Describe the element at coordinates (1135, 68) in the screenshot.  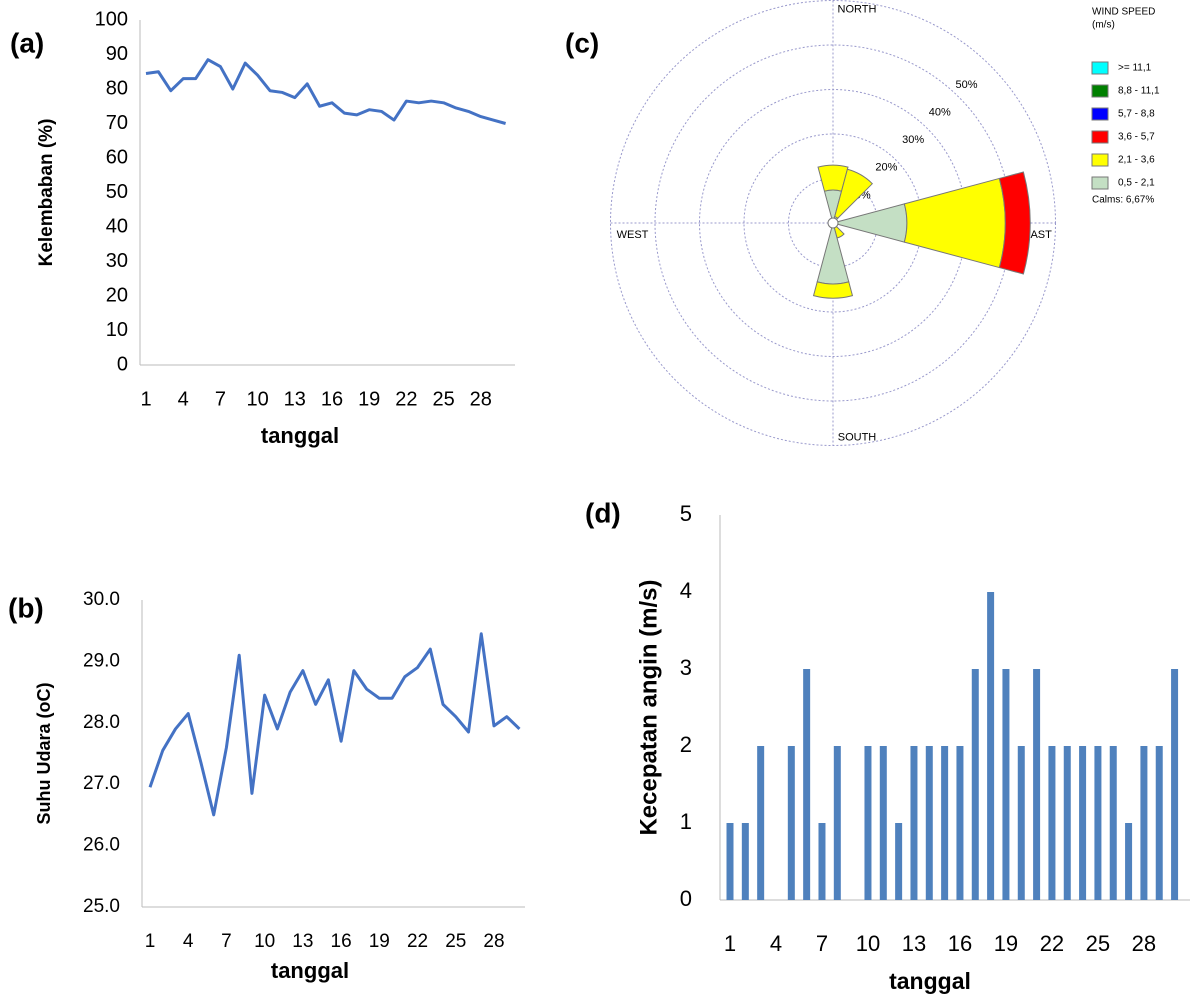
I see `legend-label: >= 11,1` at that location.